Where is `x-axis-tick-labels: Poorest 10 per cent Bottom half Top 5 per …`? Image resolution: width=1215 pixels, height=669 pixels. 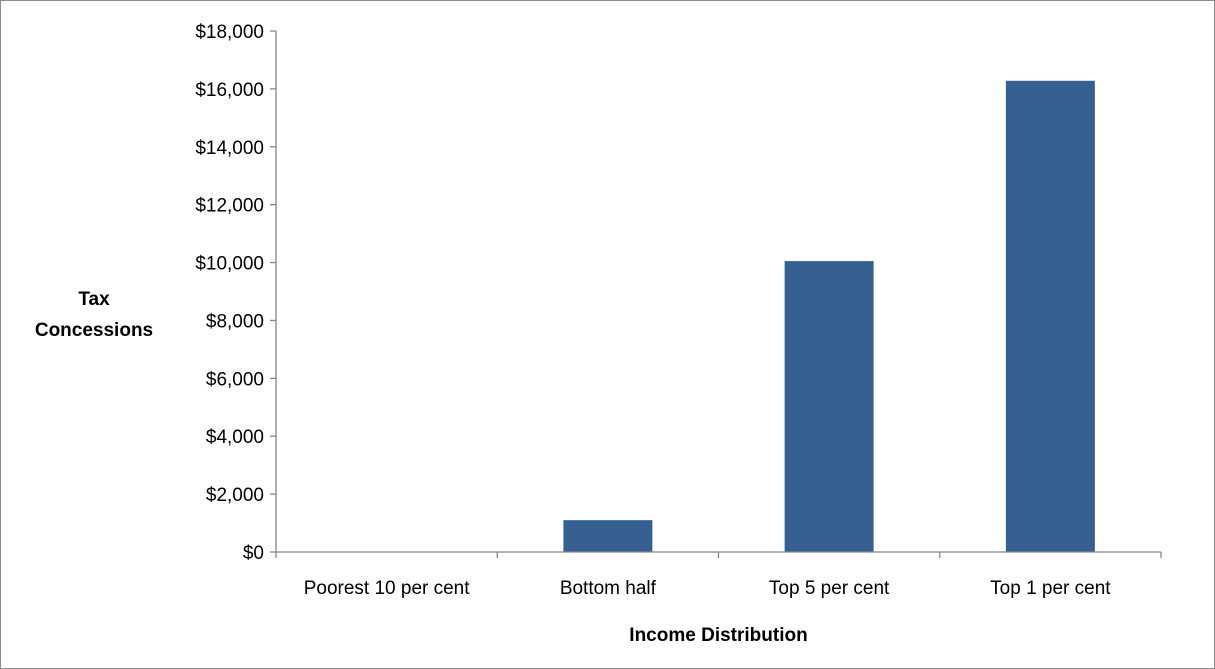
x-axis-tick-labels: Poorest 10 per cent Bottom half Top 5 per … is located at coordinates (708, 588).